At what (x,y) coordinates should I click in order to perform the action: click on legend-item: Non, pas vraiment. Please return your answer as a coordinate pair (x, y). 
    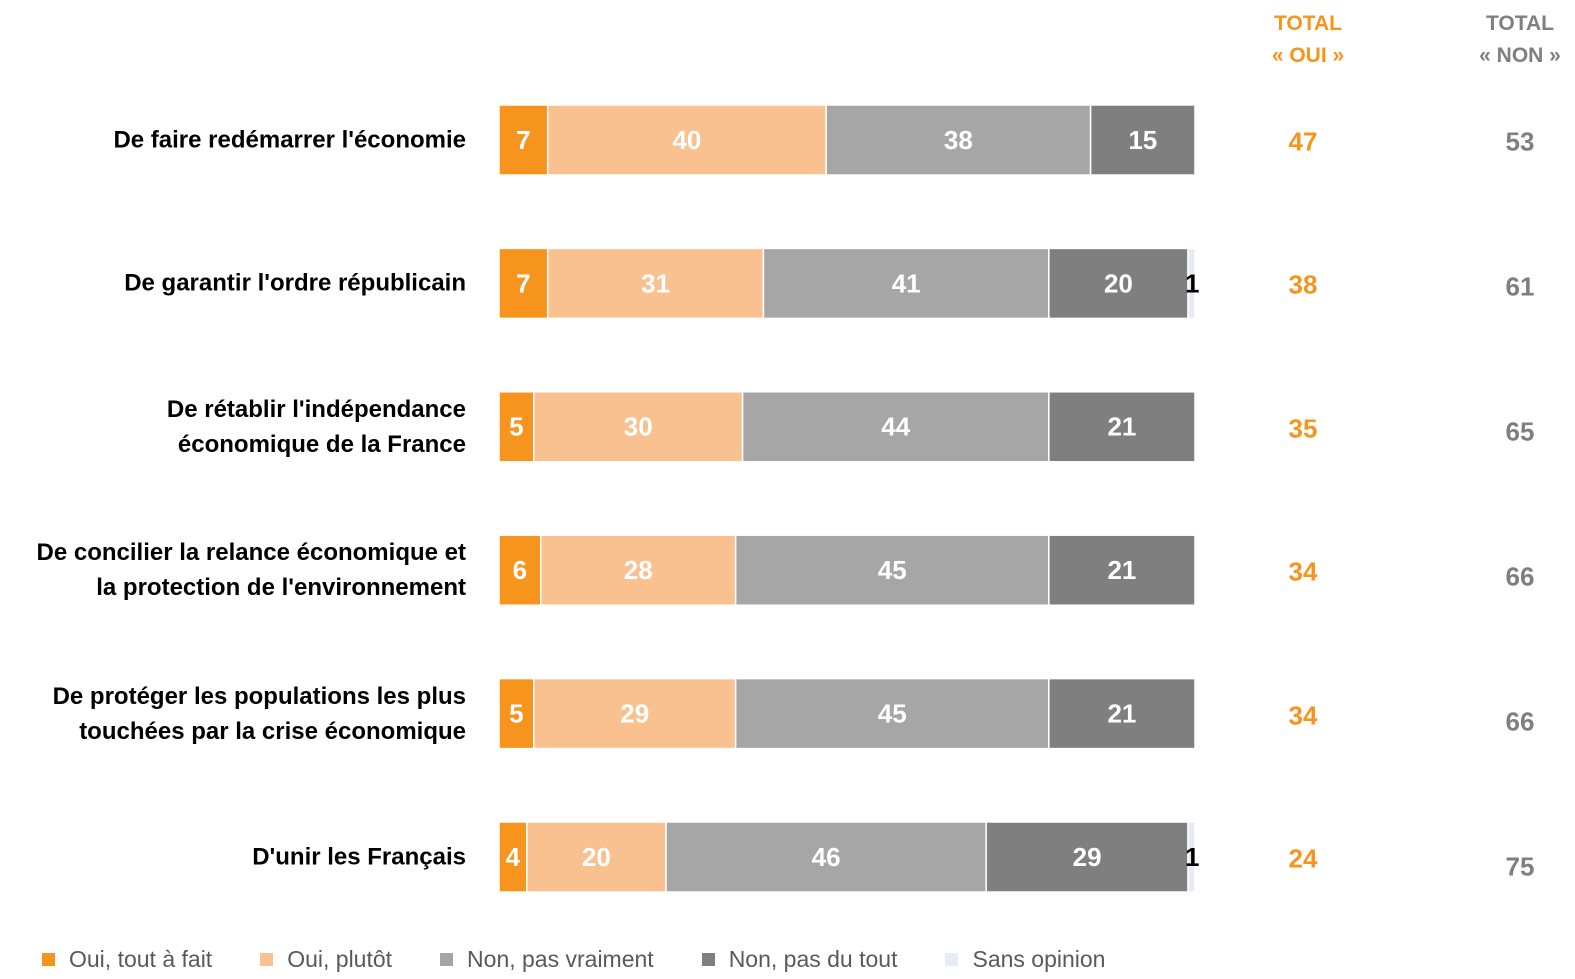
    Looking at the image, I should click on (547, 959).